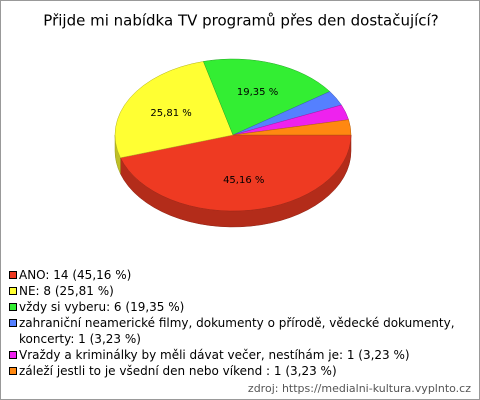 Image resolution: width=480 pixels, height=400 pixels. I want to click on legend-item: ANO: 14 (45,16 %), so click(239, 275).